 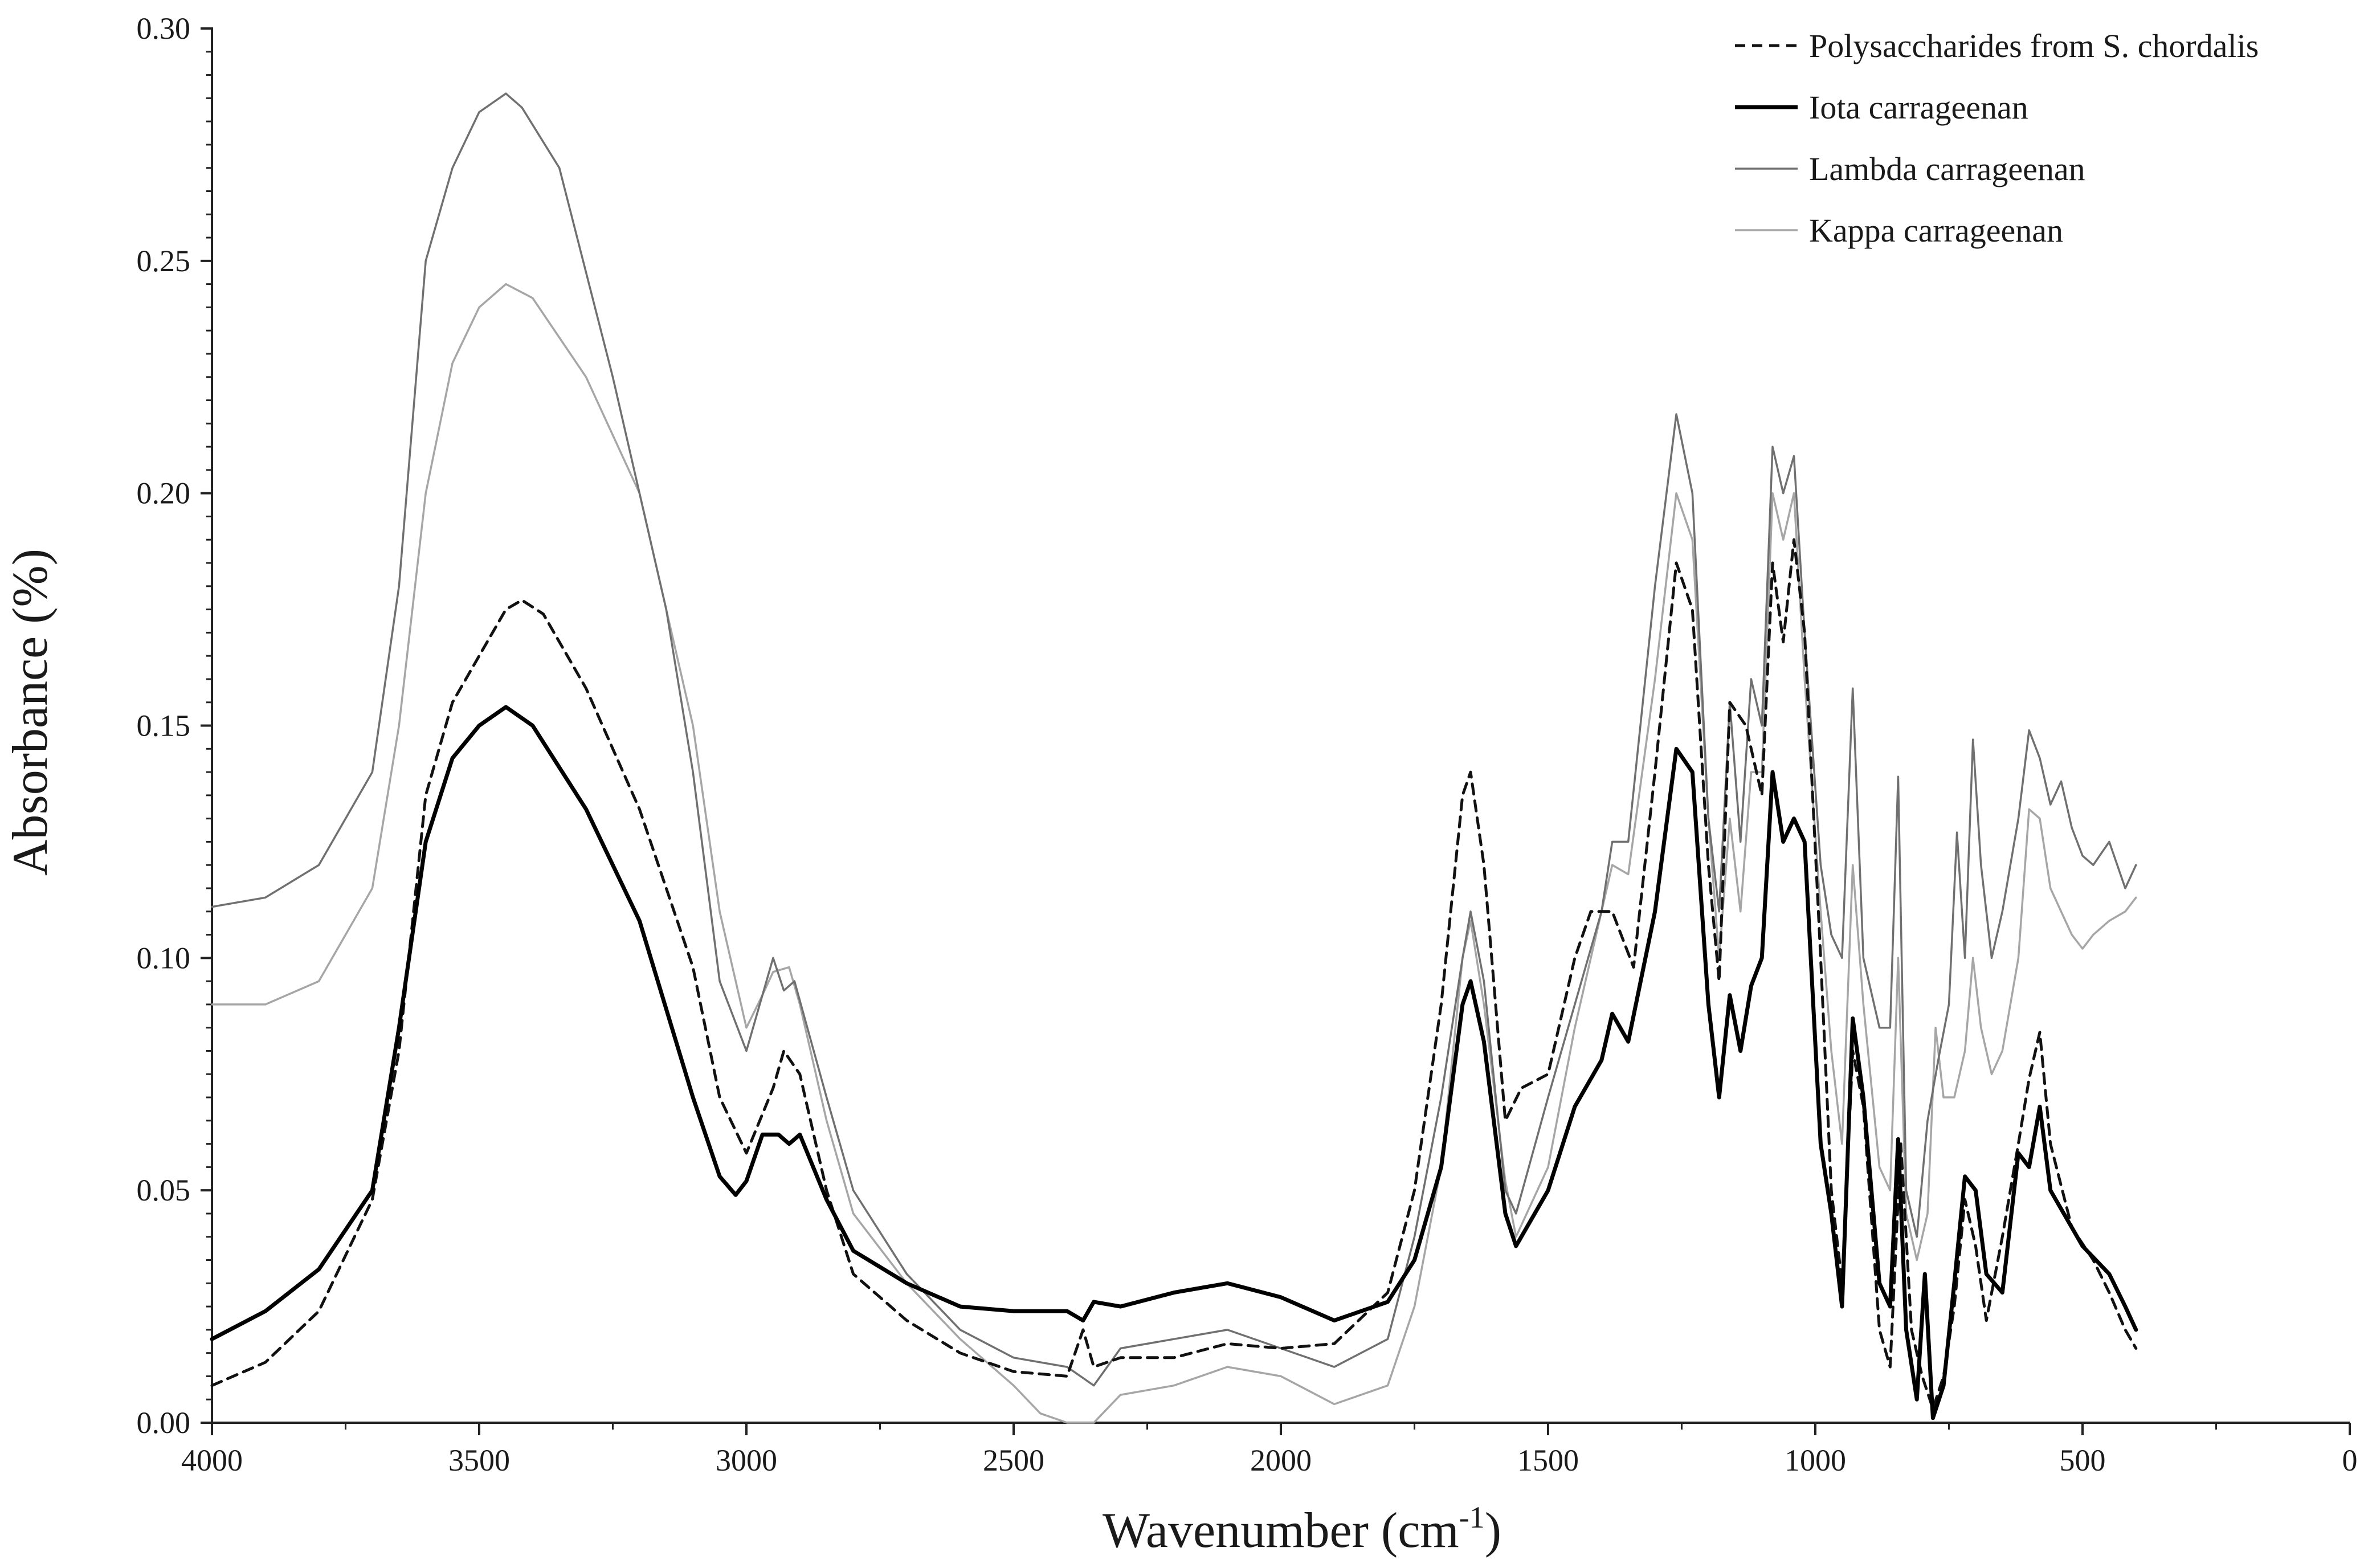 I want to click on legend-label: Iota carrageenan, so click(x=1918, y=107).